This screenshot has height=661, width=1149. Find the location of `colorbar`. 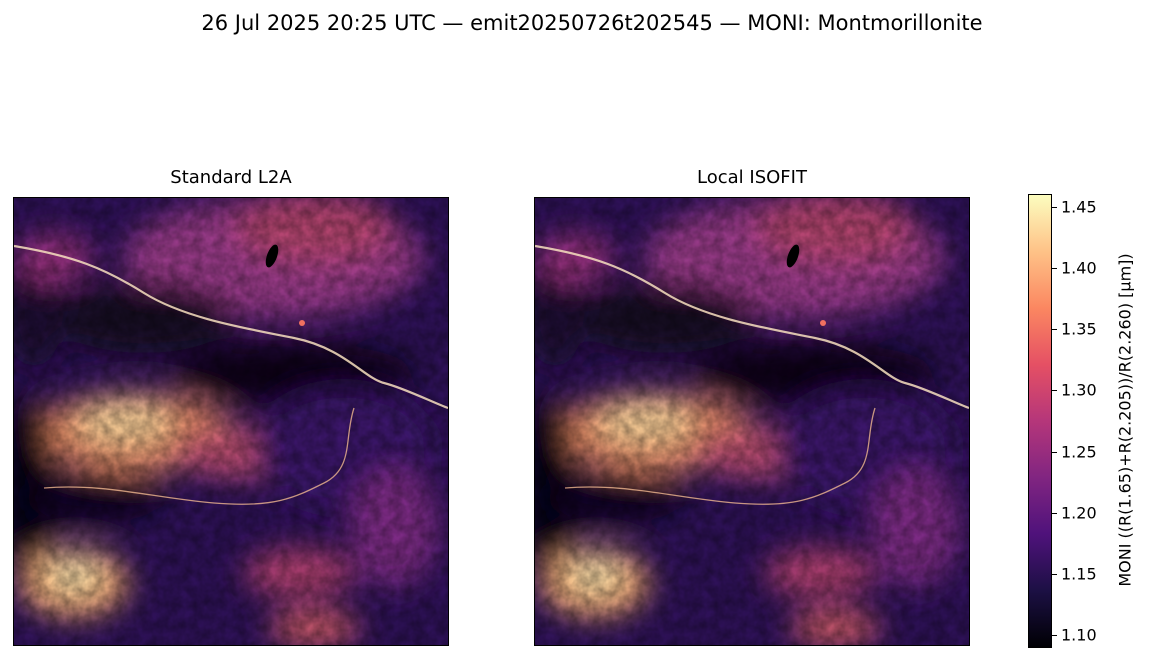

colorbar is located at coordinates (1040, 421).